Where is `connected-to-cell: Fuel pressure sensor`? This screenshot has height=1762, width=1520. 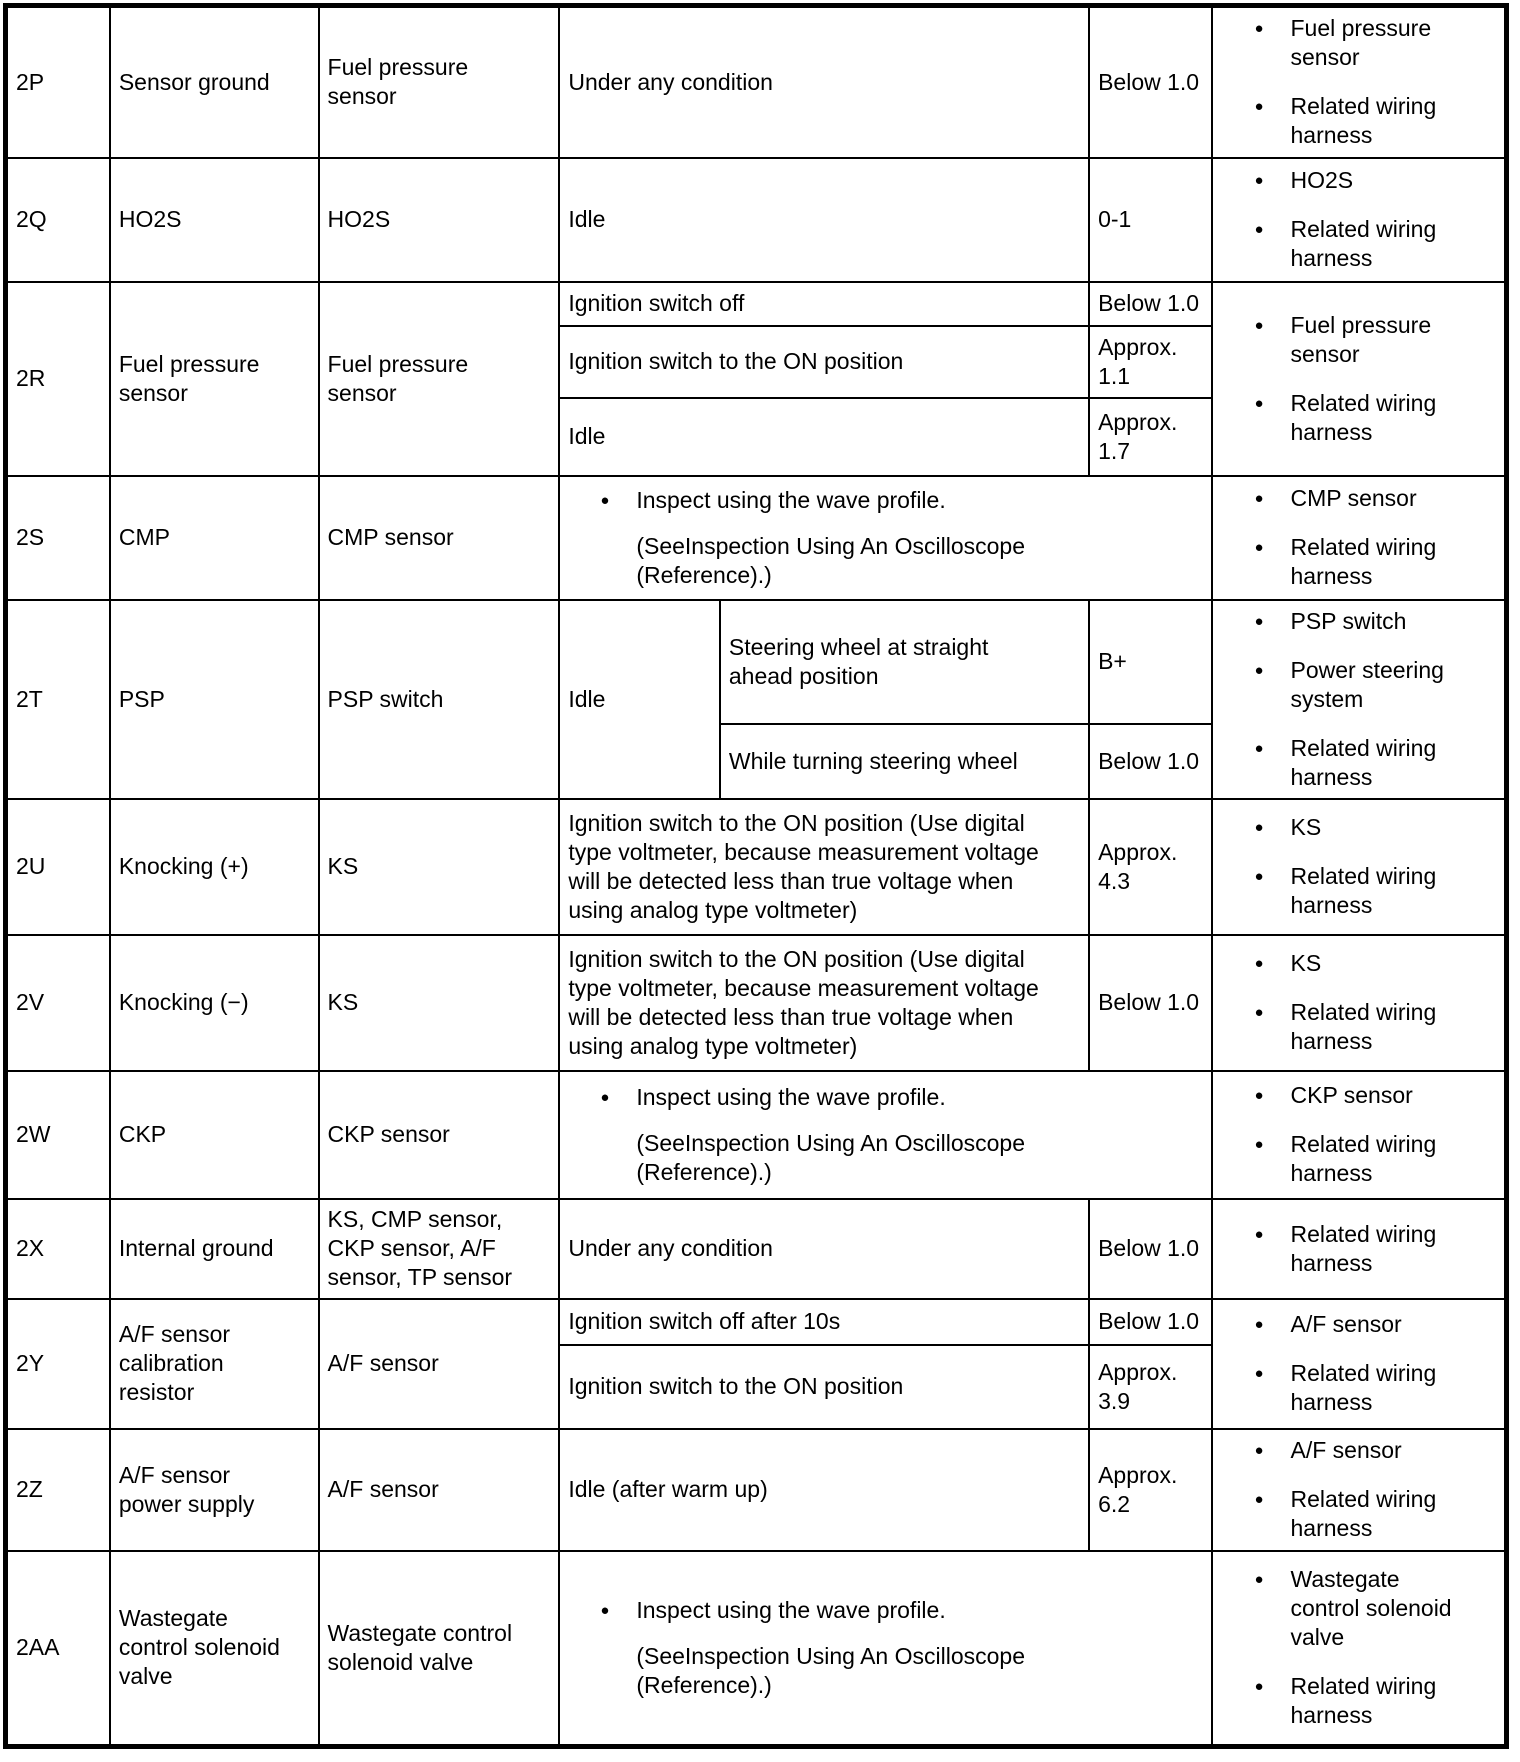 connected-to-cell: Fuel pressure sensor is located at coordinates (439, 81).